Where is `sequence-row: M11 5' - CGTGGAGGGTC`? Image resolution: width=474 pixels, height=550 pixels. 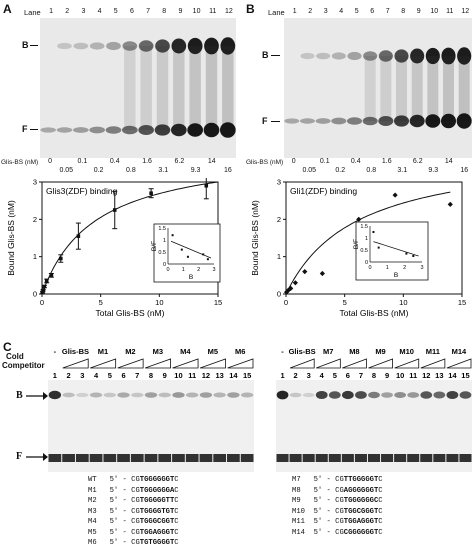
sequence-row: M11 5' - CGTGGAGGGTC is located at coordinates (337, 522).